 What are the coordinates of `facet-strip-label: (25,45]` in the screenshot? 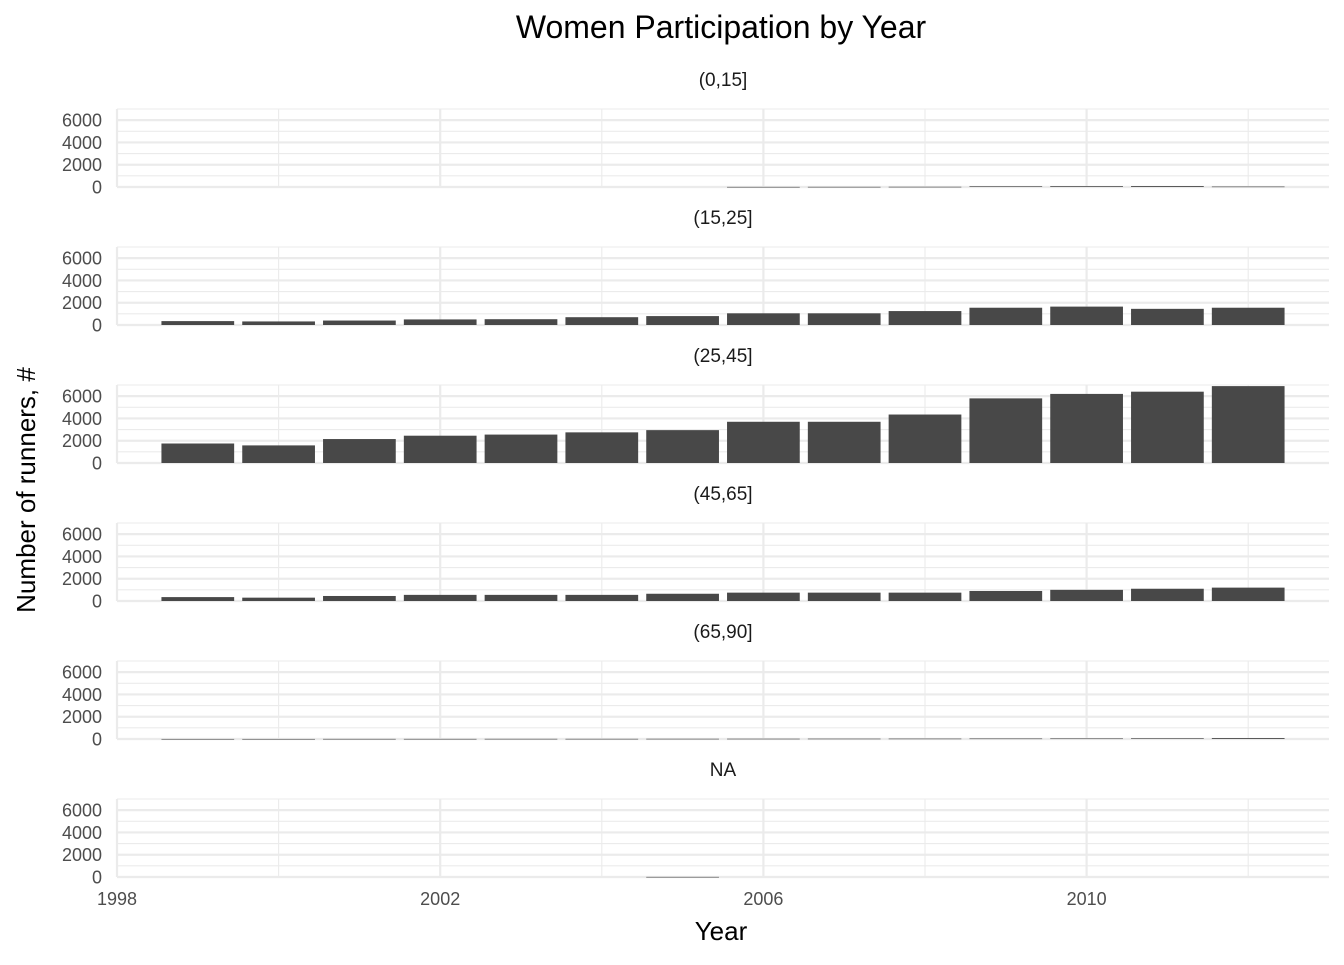 It's located at (722, 356).